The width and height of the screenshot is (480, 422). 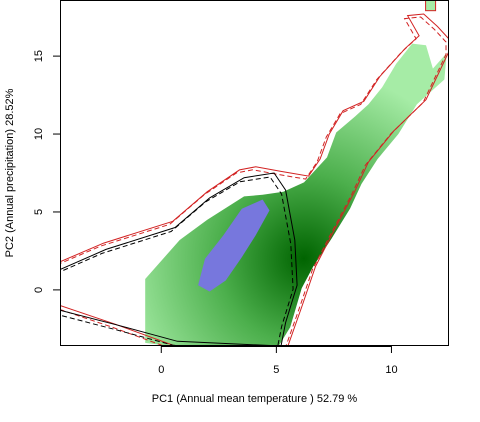 I want to click on x-tick-label: 0, so click(x=161, y=370).